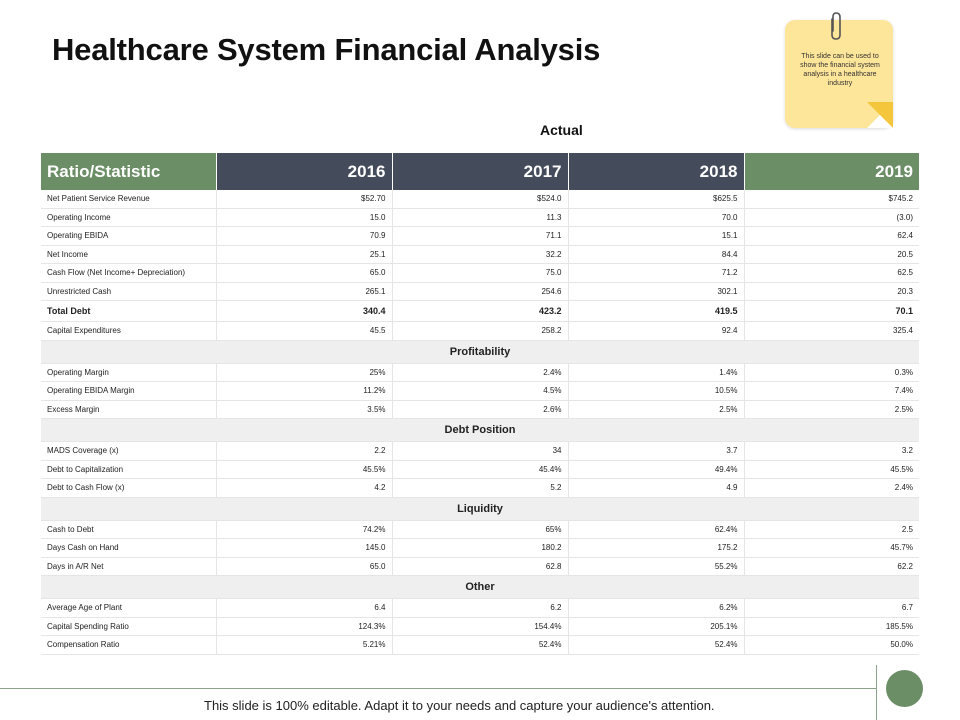 Image resolution: width=960 pixels, height=720 pixels. I want to click on table-row: Total Debt 340.4 423.2 419.5 70.1, so click(480, 311).